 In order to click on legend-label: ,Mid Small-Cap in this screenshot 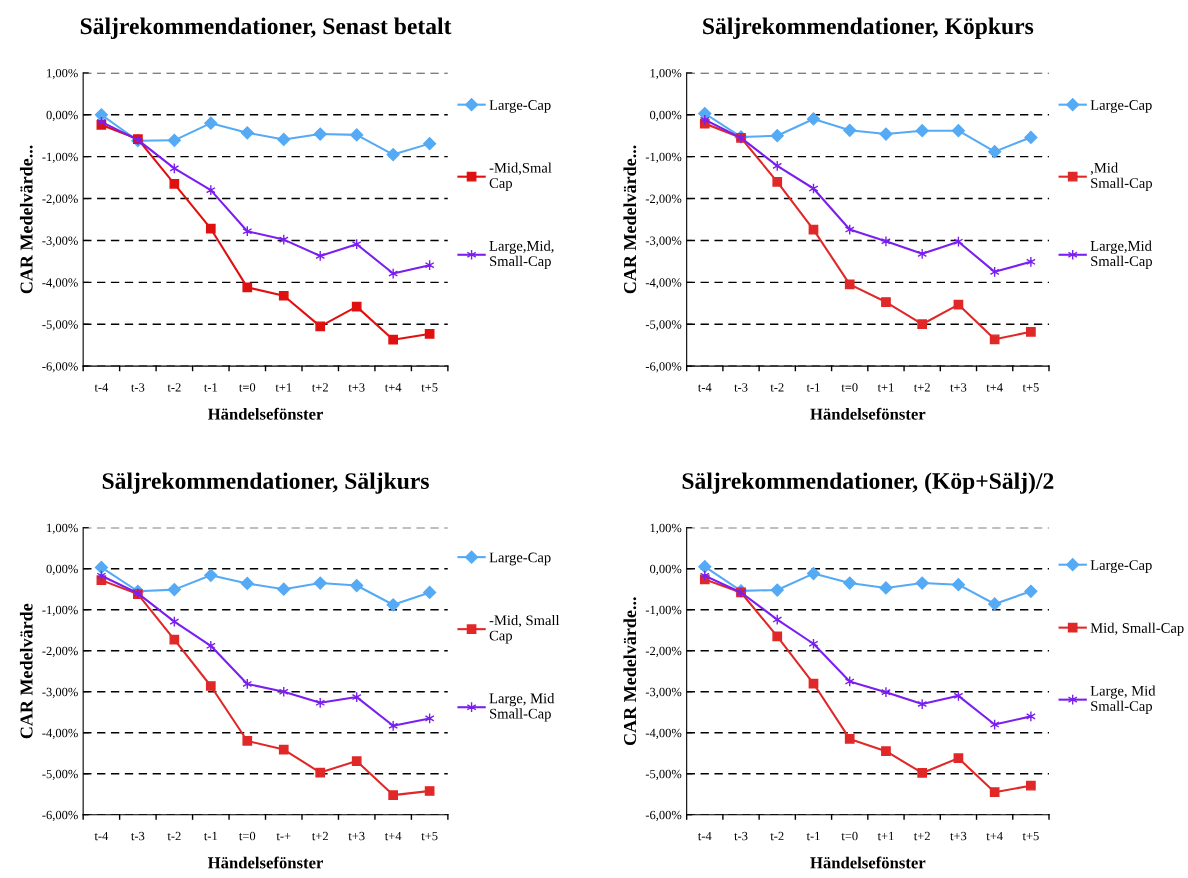, I will do `click(1121, 176)`.